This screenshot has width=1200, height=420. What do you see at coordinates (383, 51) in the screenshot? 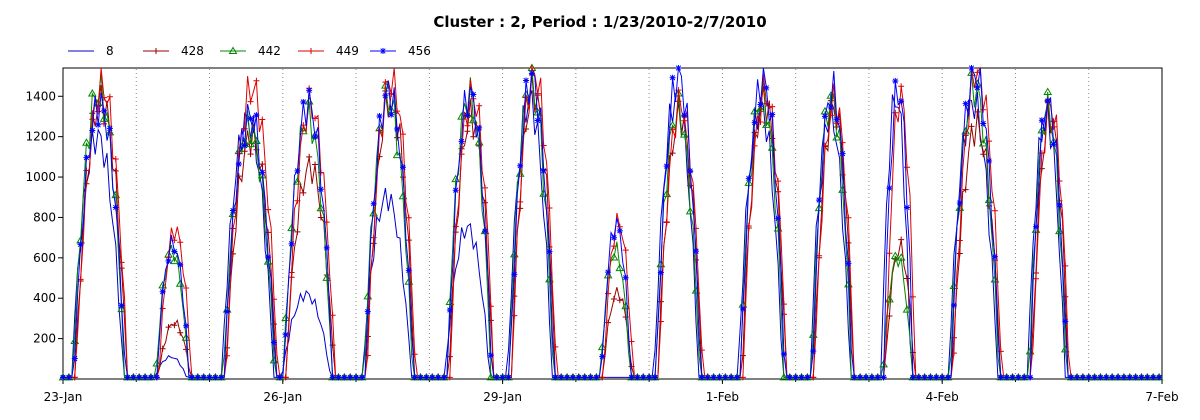
I see `legend-marker` at bounding box center [383, 51].